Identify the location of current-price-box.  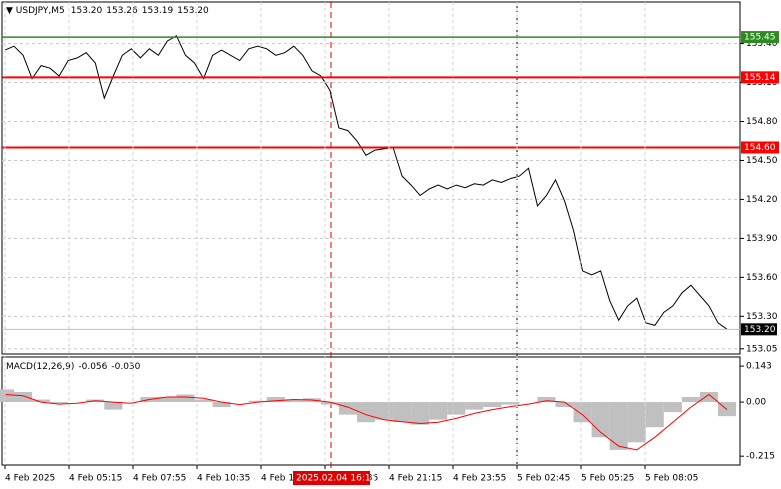
(759, 329).